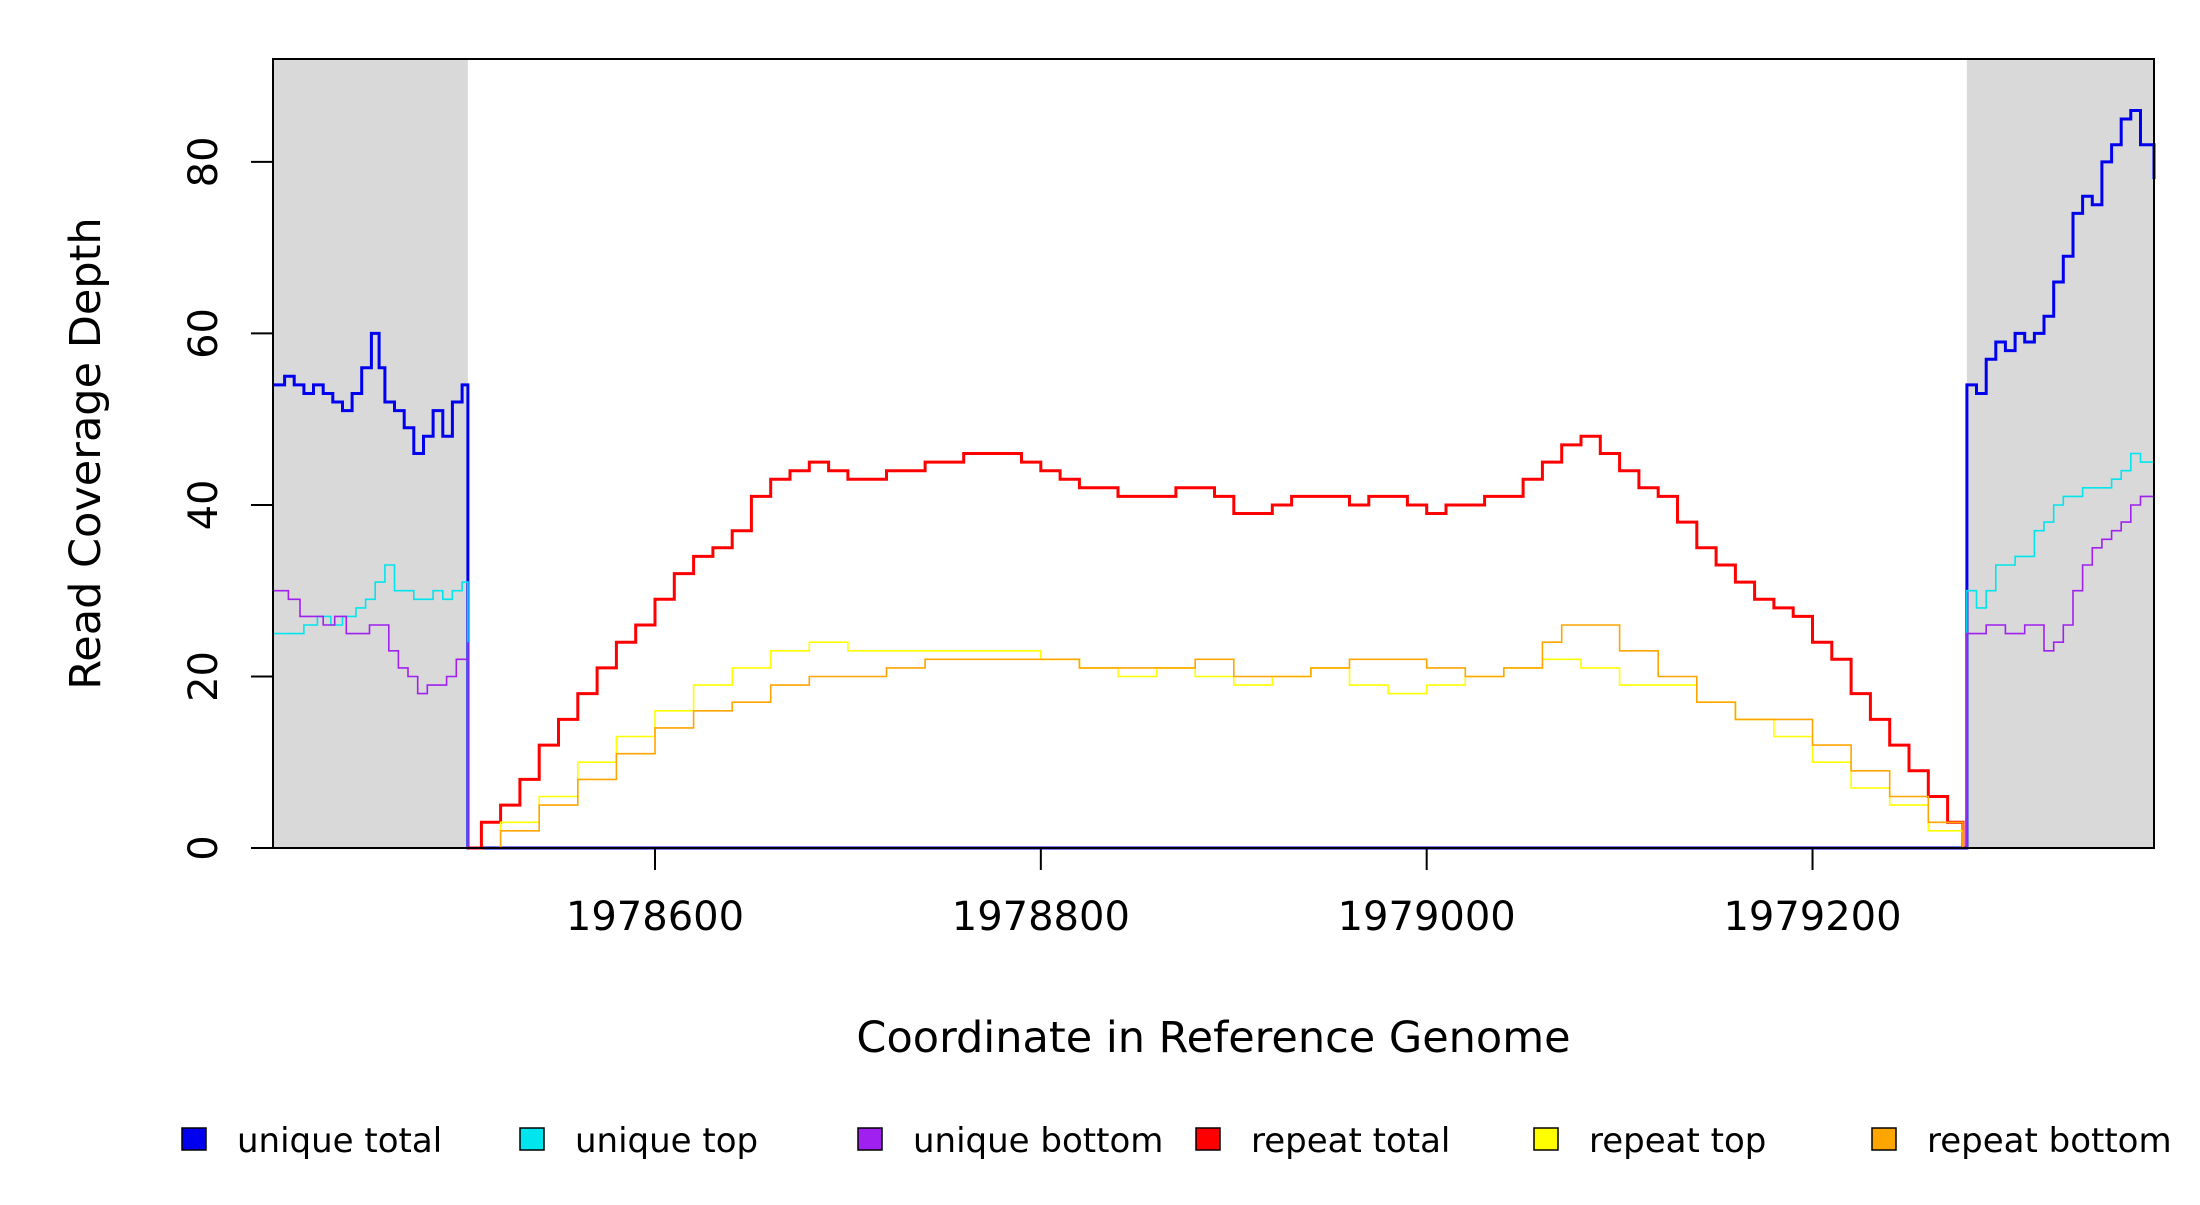  I want to click on x-tick-label: 1978800, so click(1041, 917).